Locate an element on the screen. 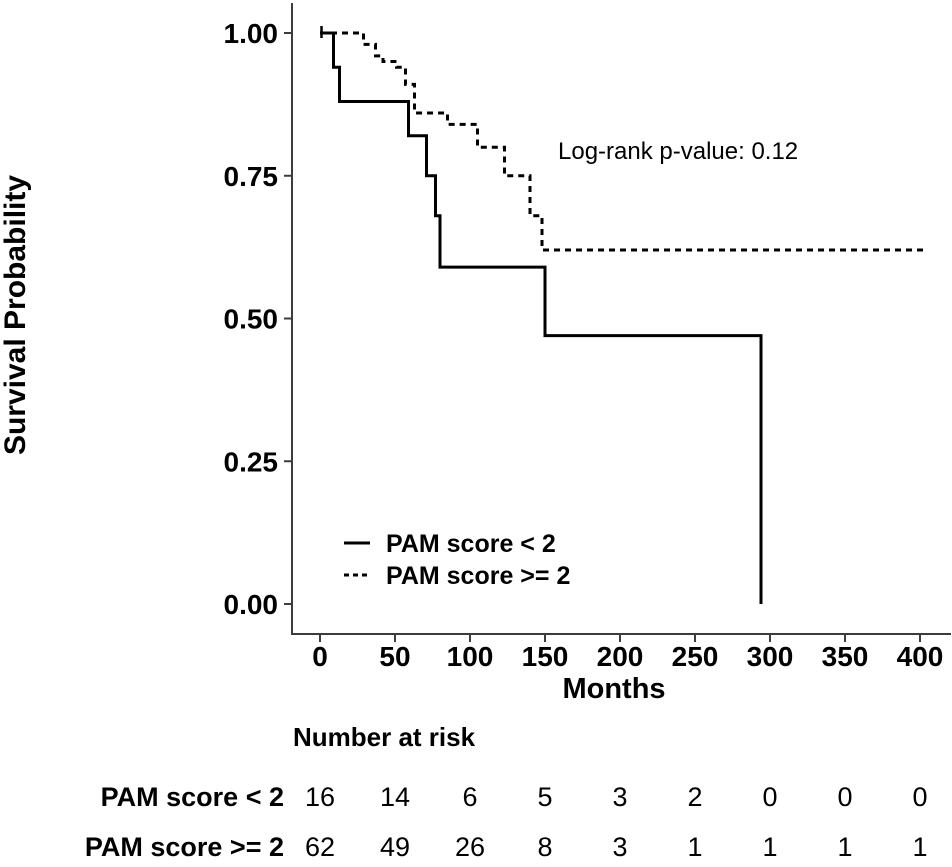  risk-count: 26 is located at coordinates (470, 847).